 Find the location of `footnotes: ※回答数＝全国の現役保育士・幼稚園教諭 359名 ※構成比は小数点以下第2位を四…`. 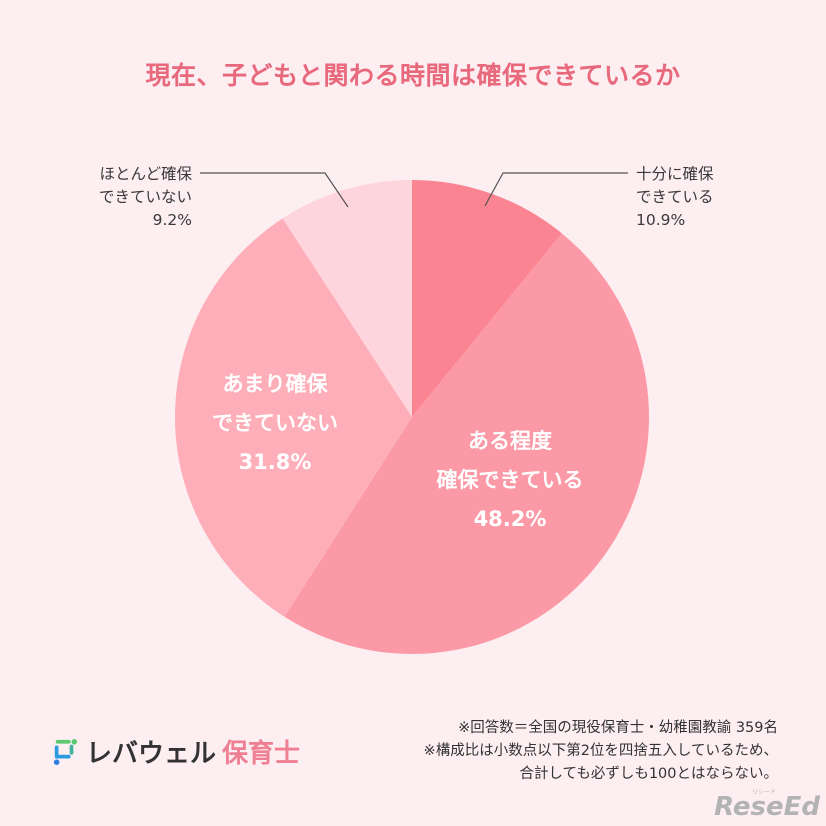

footnotes: ※回答数＝全国の現役保育士・幼稚園教諭 359名 ※構成比は小数点以下第2位を四… is located at coordinates (601, 751).